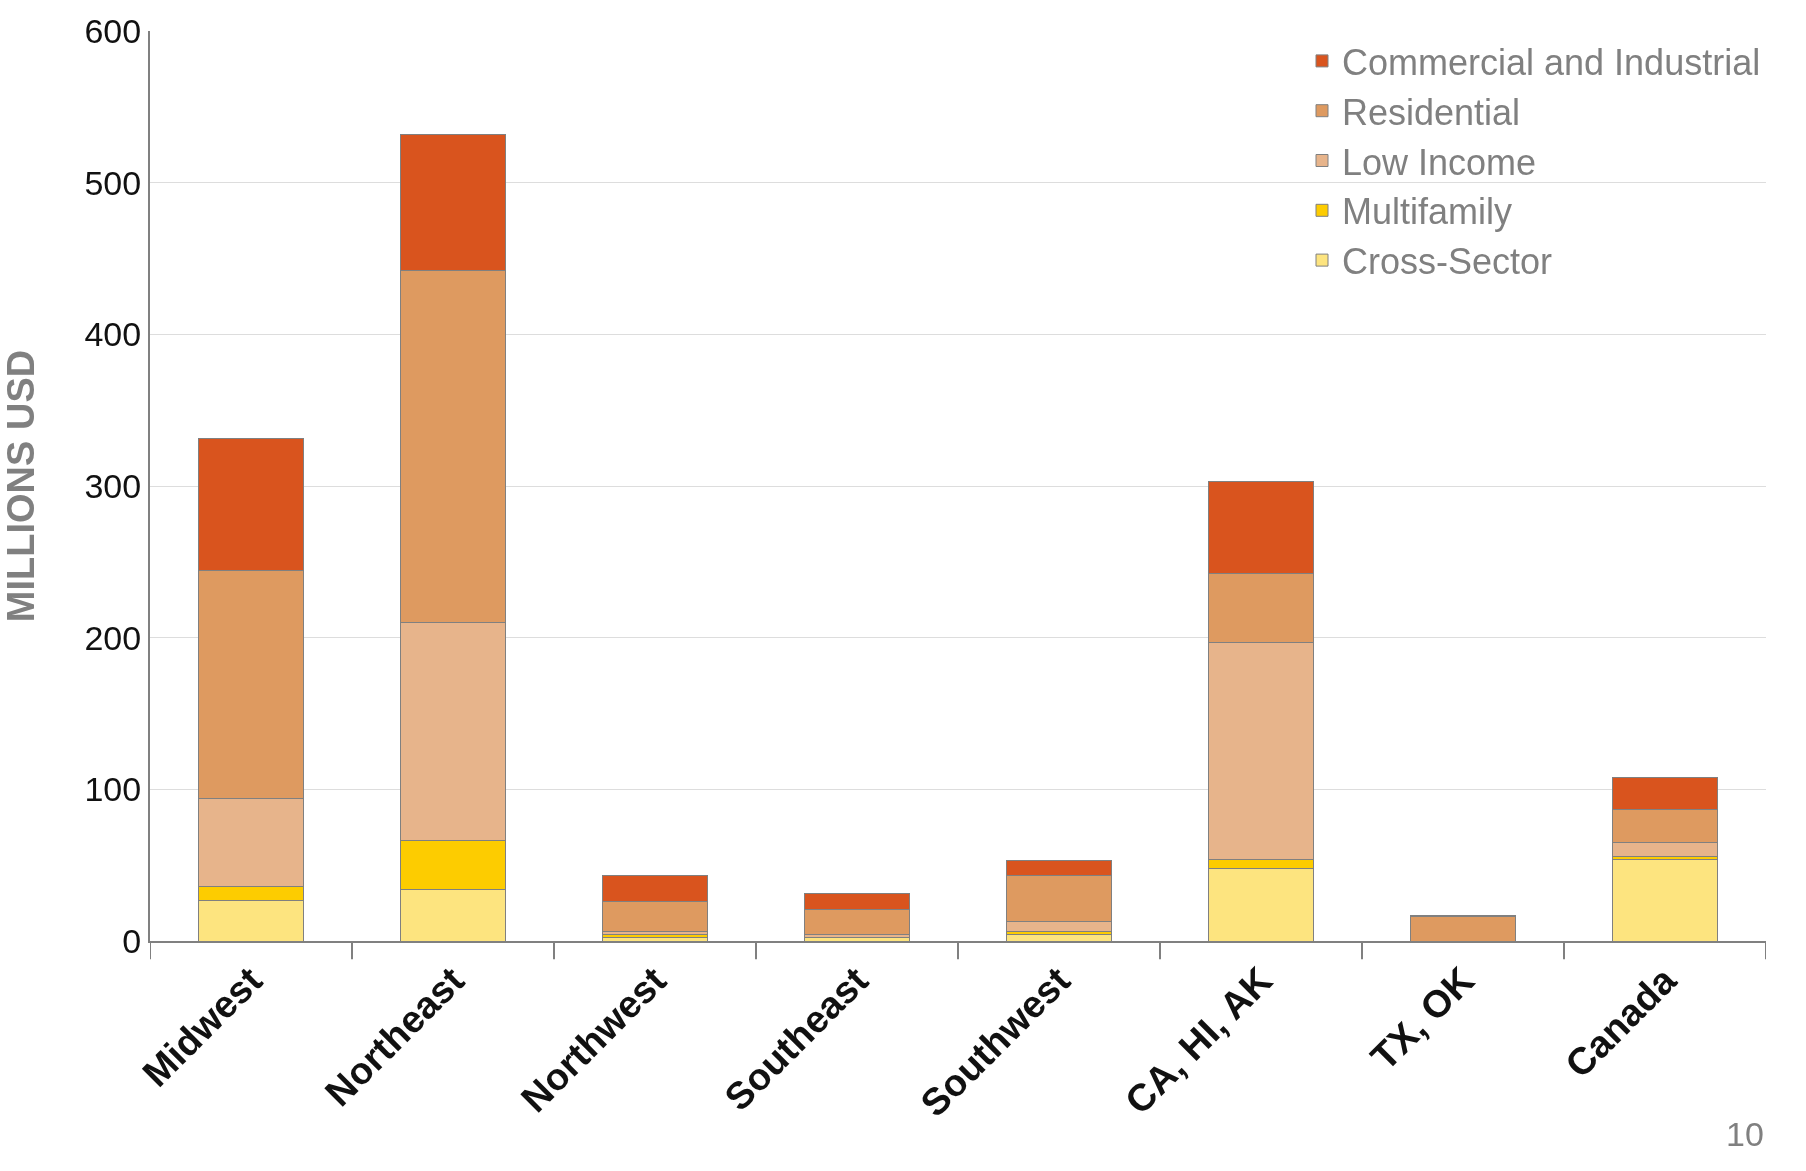 The image size is (1806, 1171). What do you see at coordinates (113, 789) in the screenshot?
I see `y-tick-label: 100` at bounding box center [113, 789].